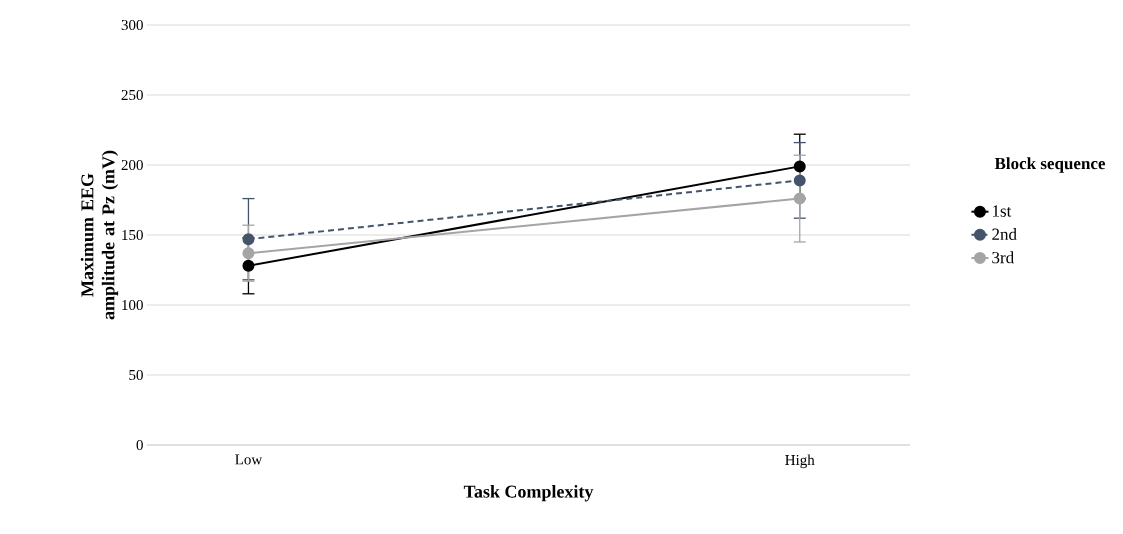  Describe the element at coordinates (1002, 211) in the screenshot. I see `legend-label: 1st` at that location.